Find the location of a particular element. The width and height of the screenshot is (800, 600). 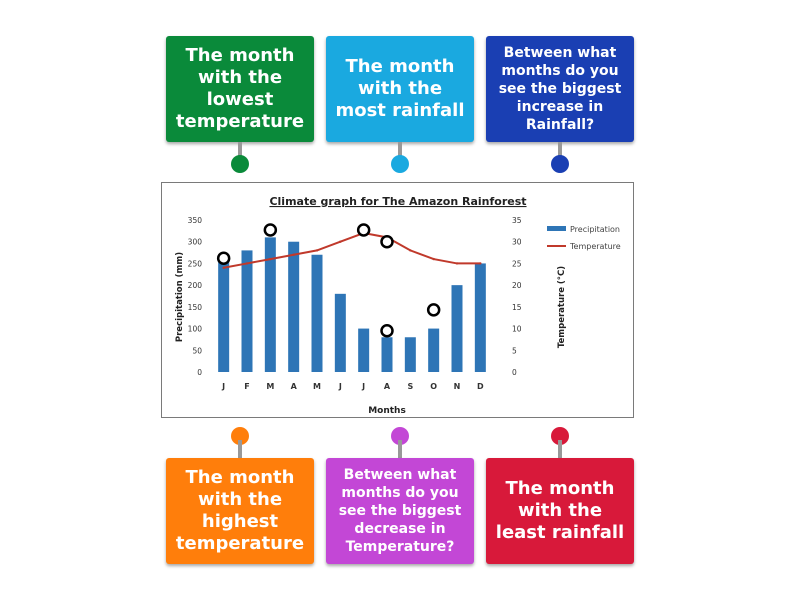

connector-dot-green is located at coordinates (240, 164).